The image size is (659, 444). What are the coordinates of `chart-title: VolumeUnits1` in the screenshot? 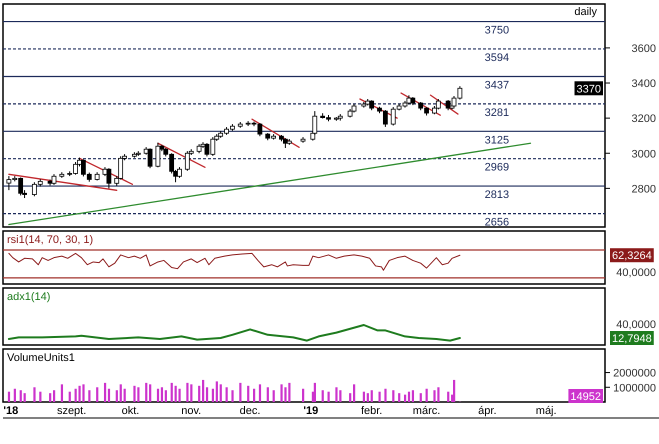 It's located at (41, 358).